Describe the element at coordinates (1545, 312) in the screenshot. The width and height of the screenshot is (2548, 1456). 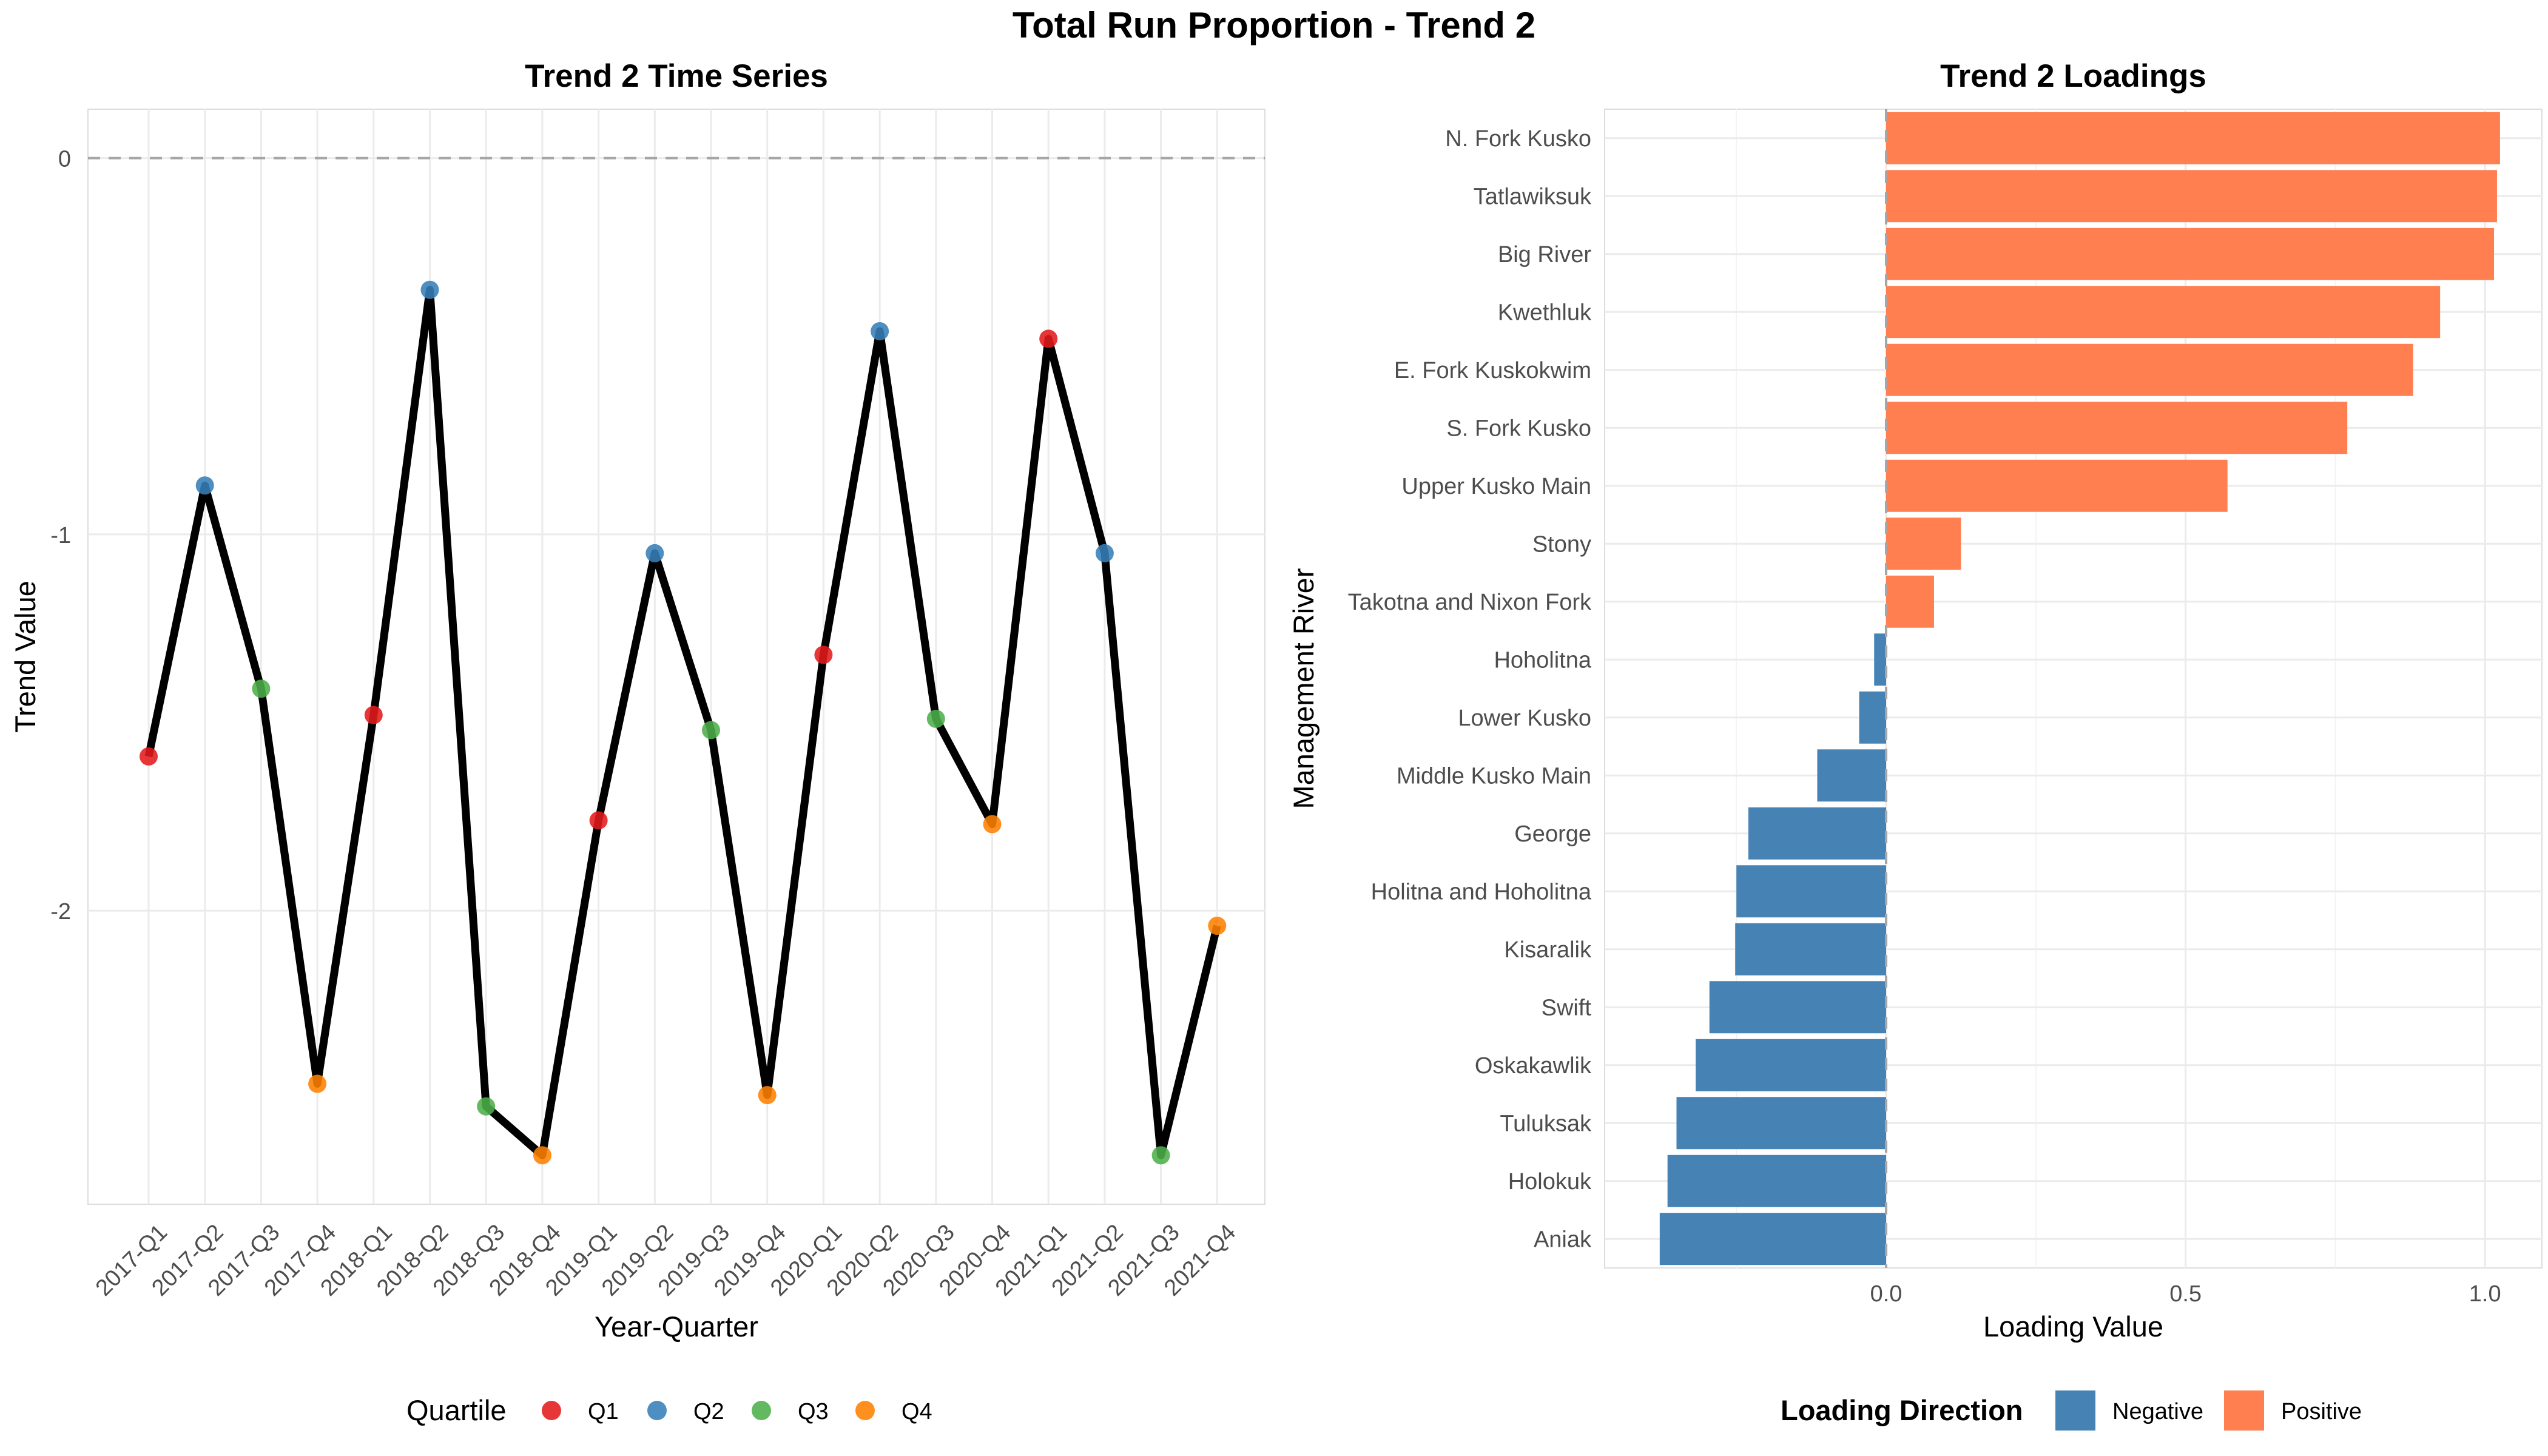
I see `y-tick-label: Kwethluk` at that location.